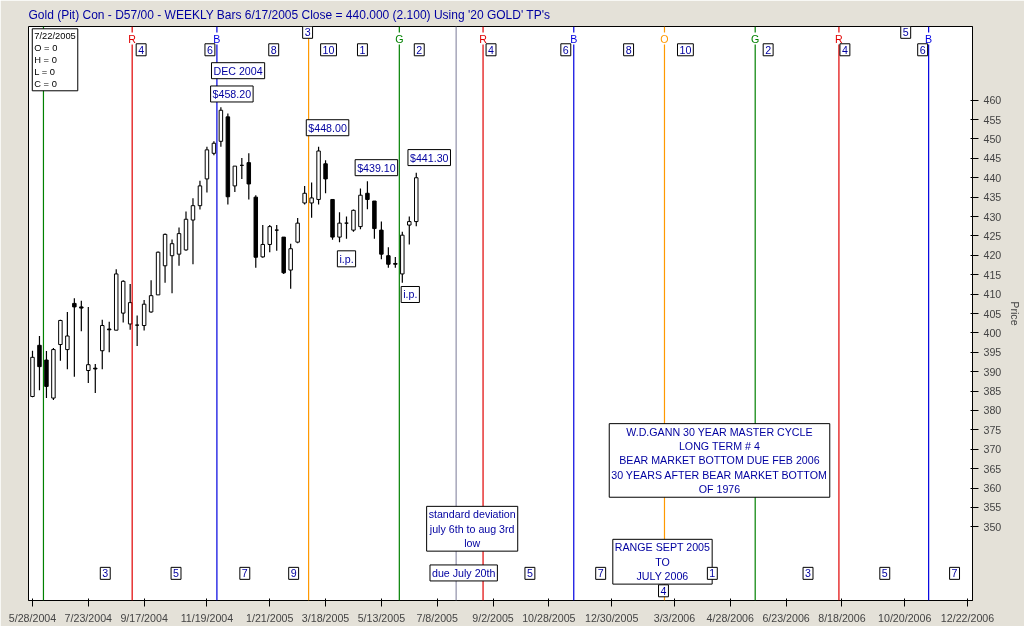 The height and width of the screenshot is (626, 1024). What do you see at coordinates (549, 617) in the screenshot?
I see `x-tick-label: 10/28/2005` at bounding box center [549, 617].